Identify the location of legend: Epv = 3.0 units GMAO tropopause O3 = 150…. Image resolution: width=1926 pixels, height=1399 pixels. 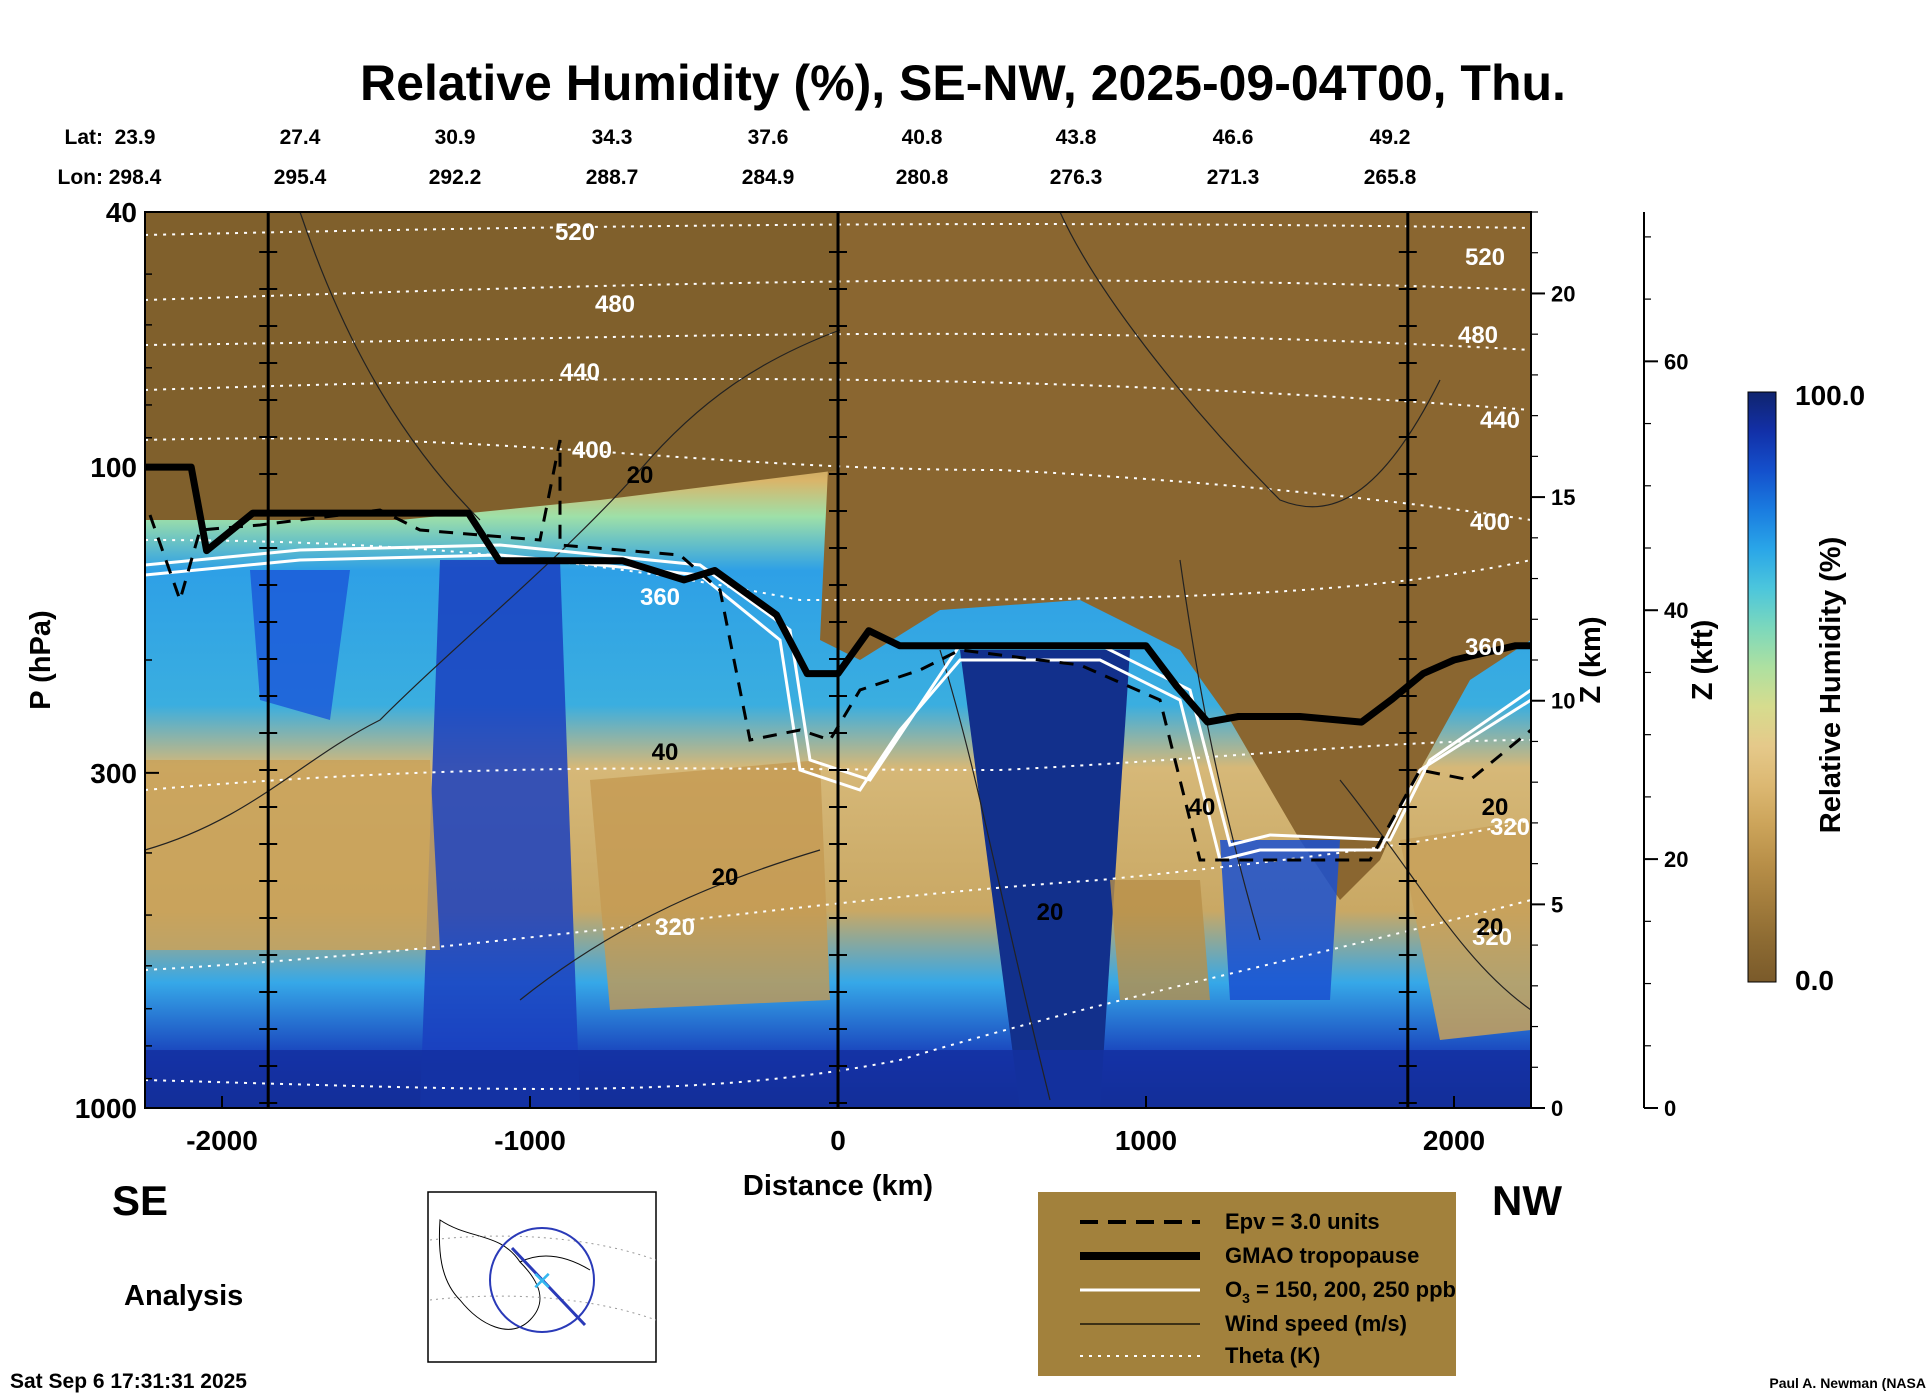
(1247, 1284).